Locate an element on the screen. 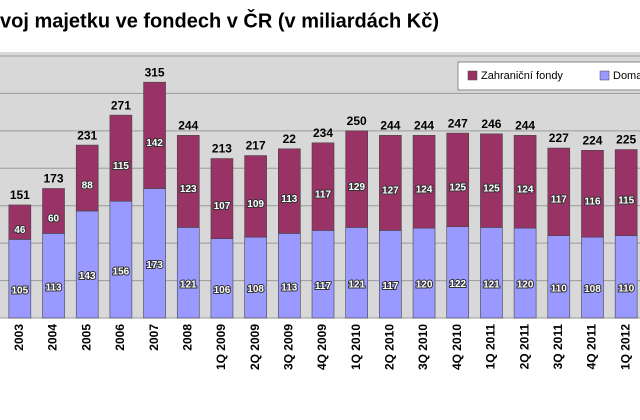 Image resolution: width=640 pixels, height=420 pixels. total-label: 225 is located at coordinates (626, 140).